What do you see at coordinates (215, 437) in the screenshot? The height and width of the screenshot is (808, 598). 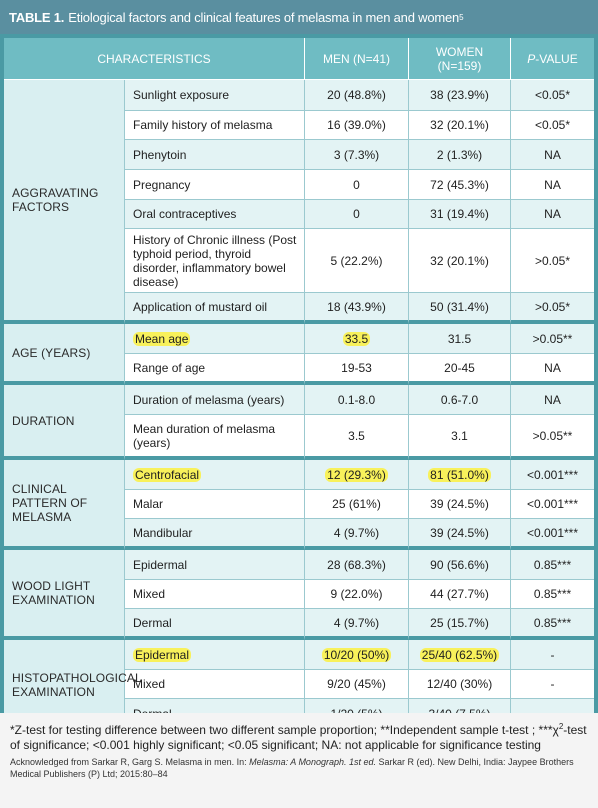 I see `row-label: Mean duration of melasma (years)` at bounding box center [215, 437].